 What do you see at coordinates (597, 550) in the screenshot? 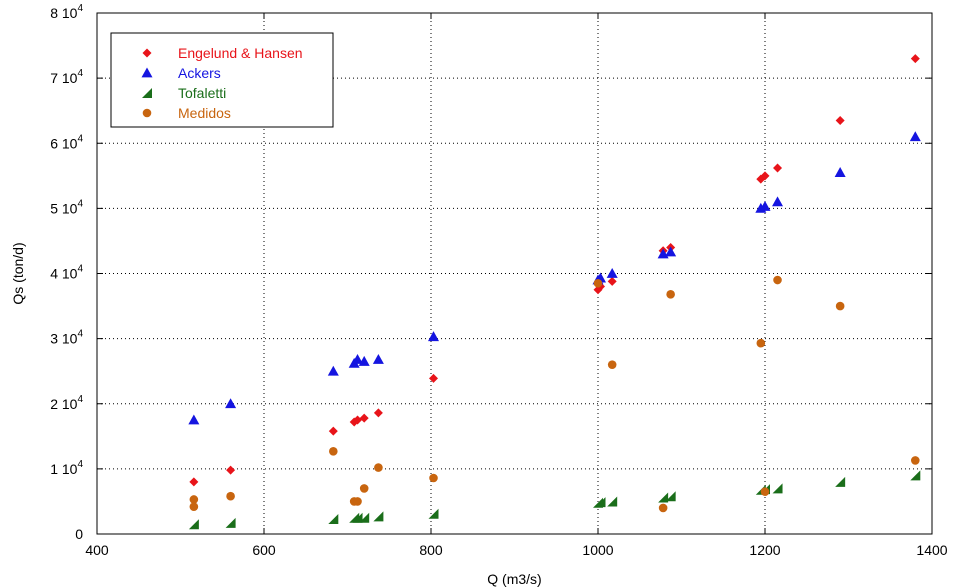
I see `x-tick-label: 1000` at bounding box center [597, 550].